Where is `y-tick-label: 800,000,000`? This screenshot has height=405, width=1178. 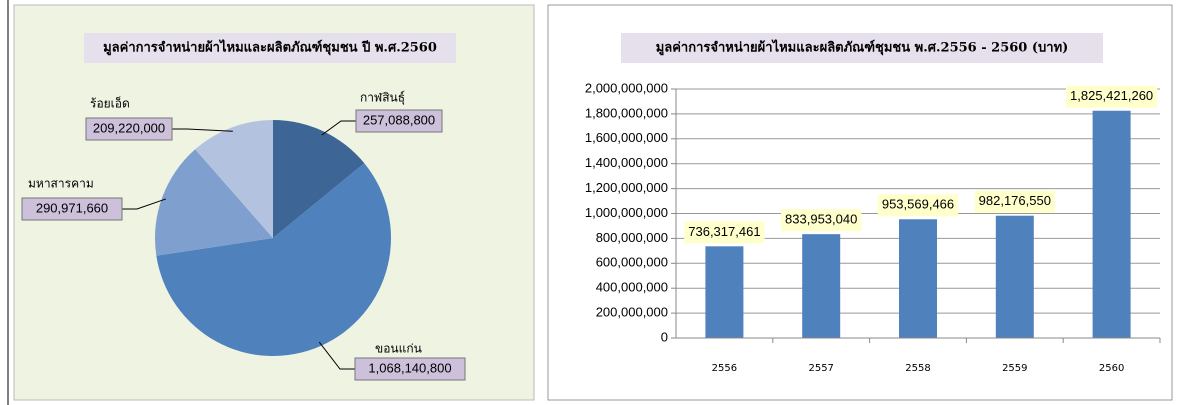 y-tick-label: 800,000,000 is located at coordinates (632, 237).